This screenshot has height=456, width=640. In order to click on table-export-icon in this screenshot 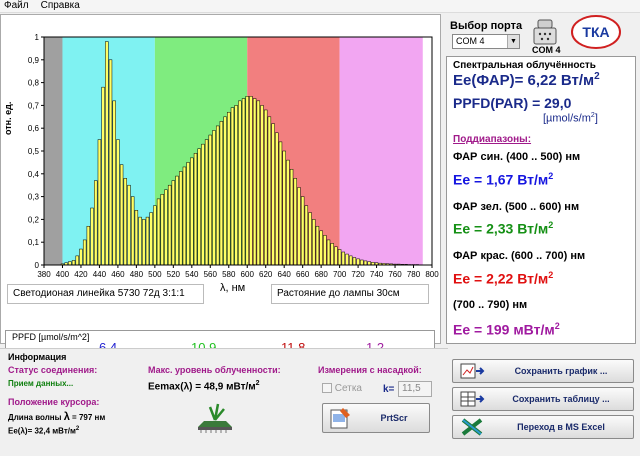, I will do `click(472, 399)`.